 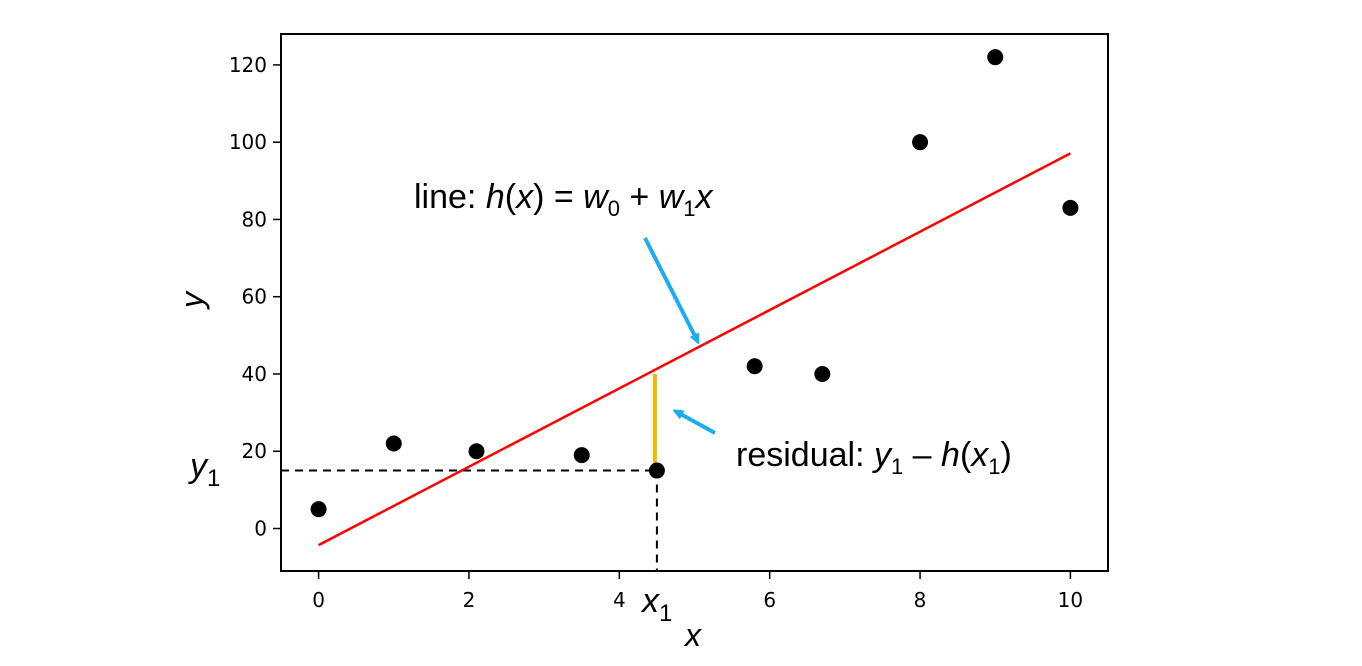 What do you see at coordinates (254, 451) in the screenshot?
I see `y-tick-label: 20` at bounding box center [254, 451].